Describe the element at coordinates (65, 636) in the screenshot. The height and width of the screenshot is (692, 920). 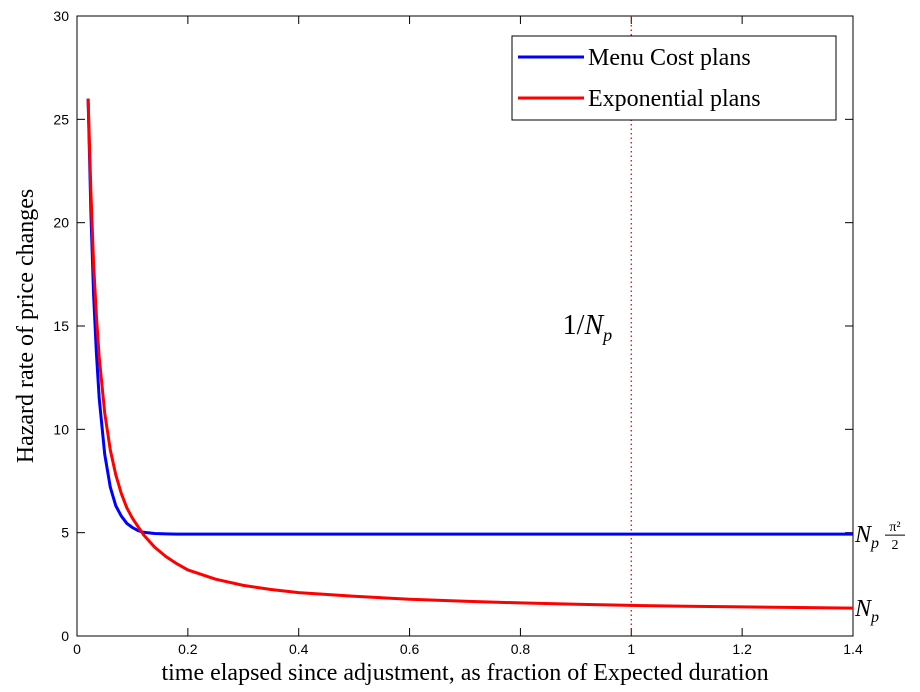
I see `y-tick-label: 0` at that location.